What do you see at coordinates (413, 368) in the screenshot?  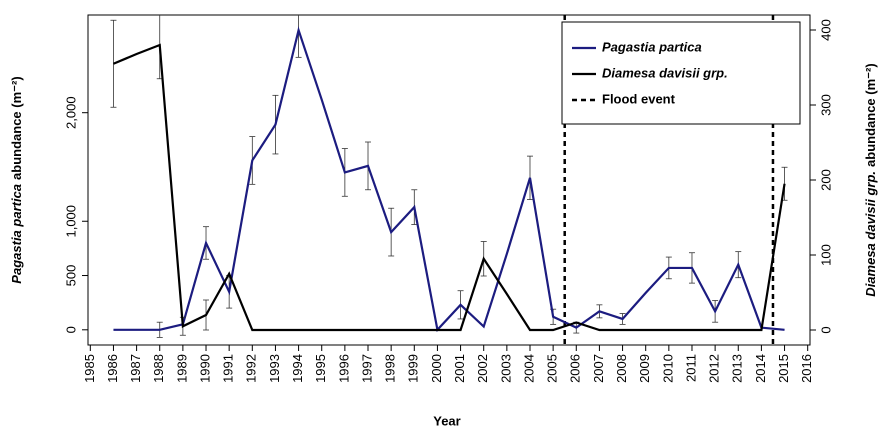 I see `x-tick-label: 1999` at bounding box center [413, 368].